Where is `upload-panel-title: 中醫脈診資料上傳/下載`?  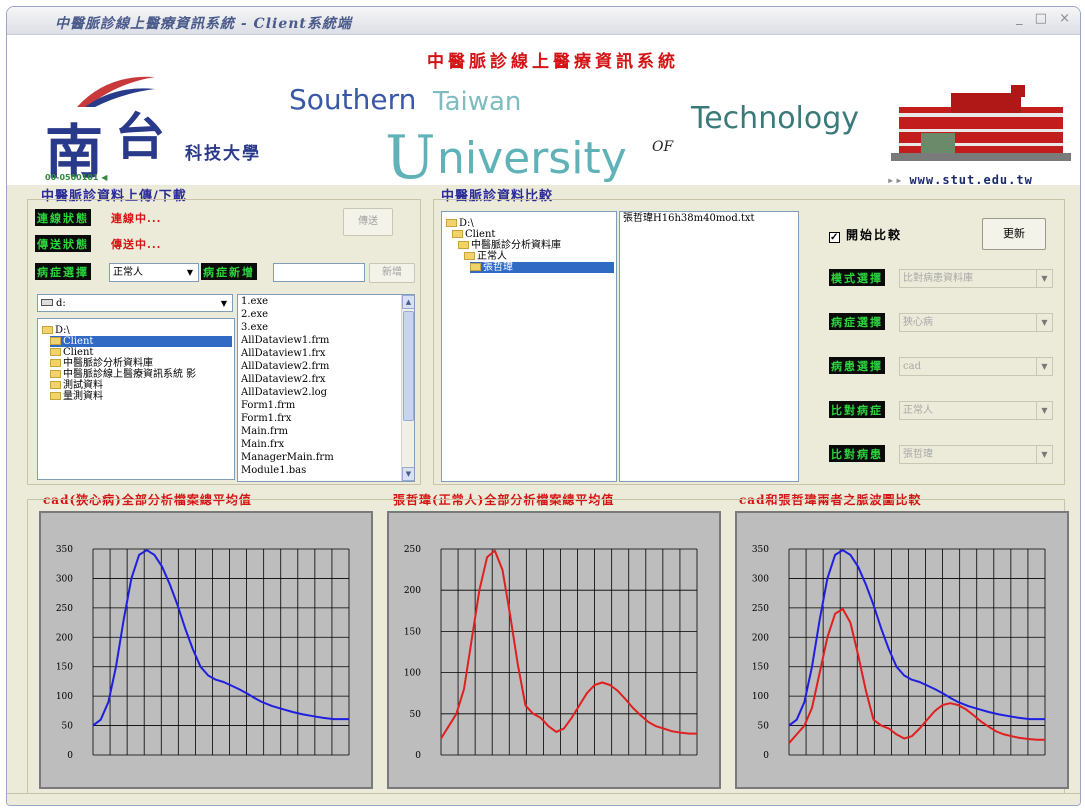 upload-panel-title: 中醫脈診資料上傳/下載 is located at coordinates (114, 196).